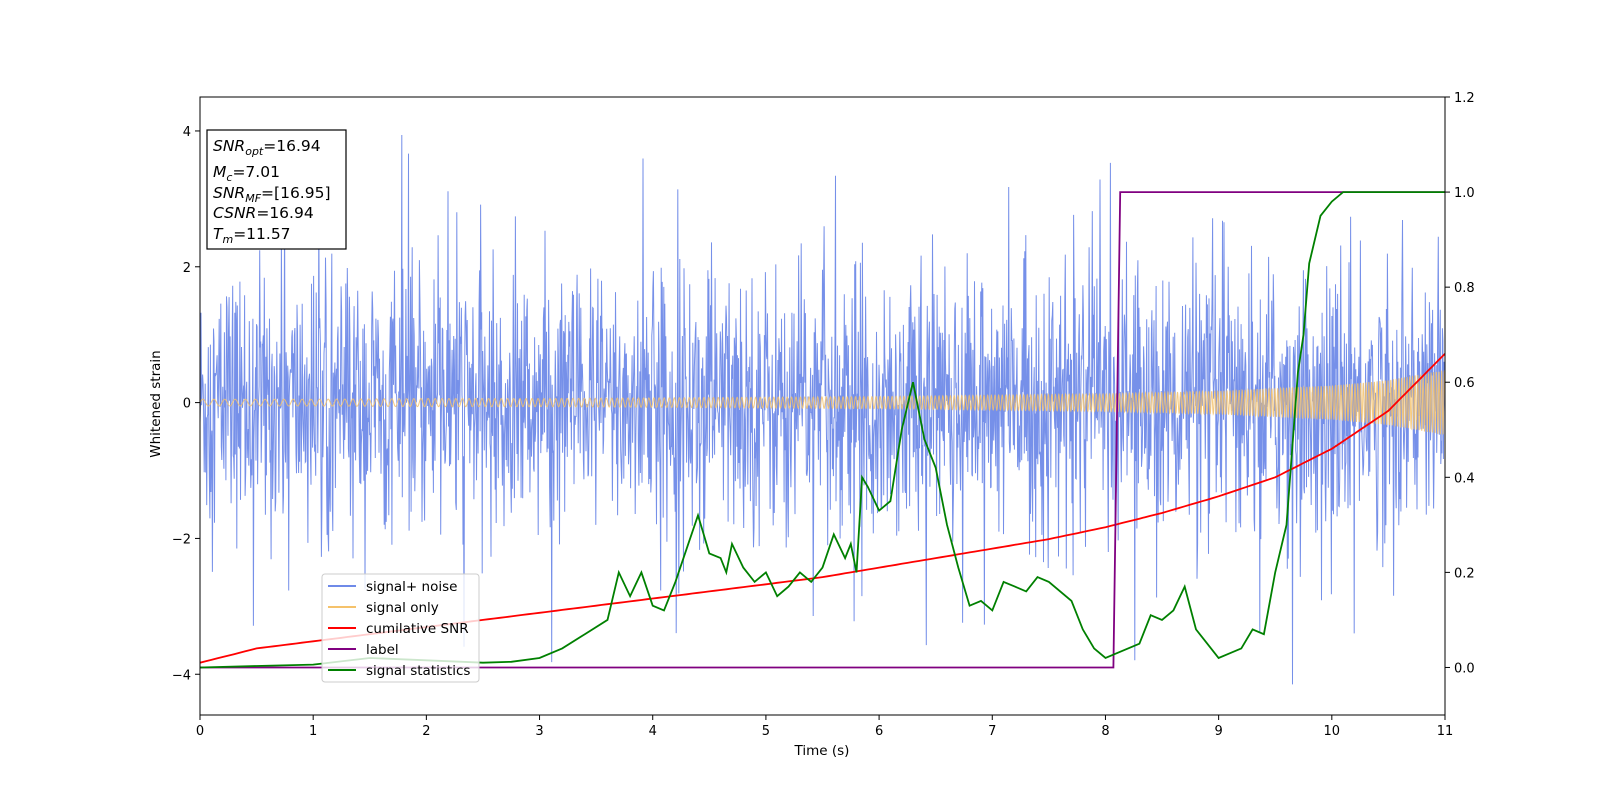 Image resolution: width=1600 pixels, height=800 pixels. Describe the element at coordinates (822, 402) in the screenshot. I see `series-signal-only` at that location.